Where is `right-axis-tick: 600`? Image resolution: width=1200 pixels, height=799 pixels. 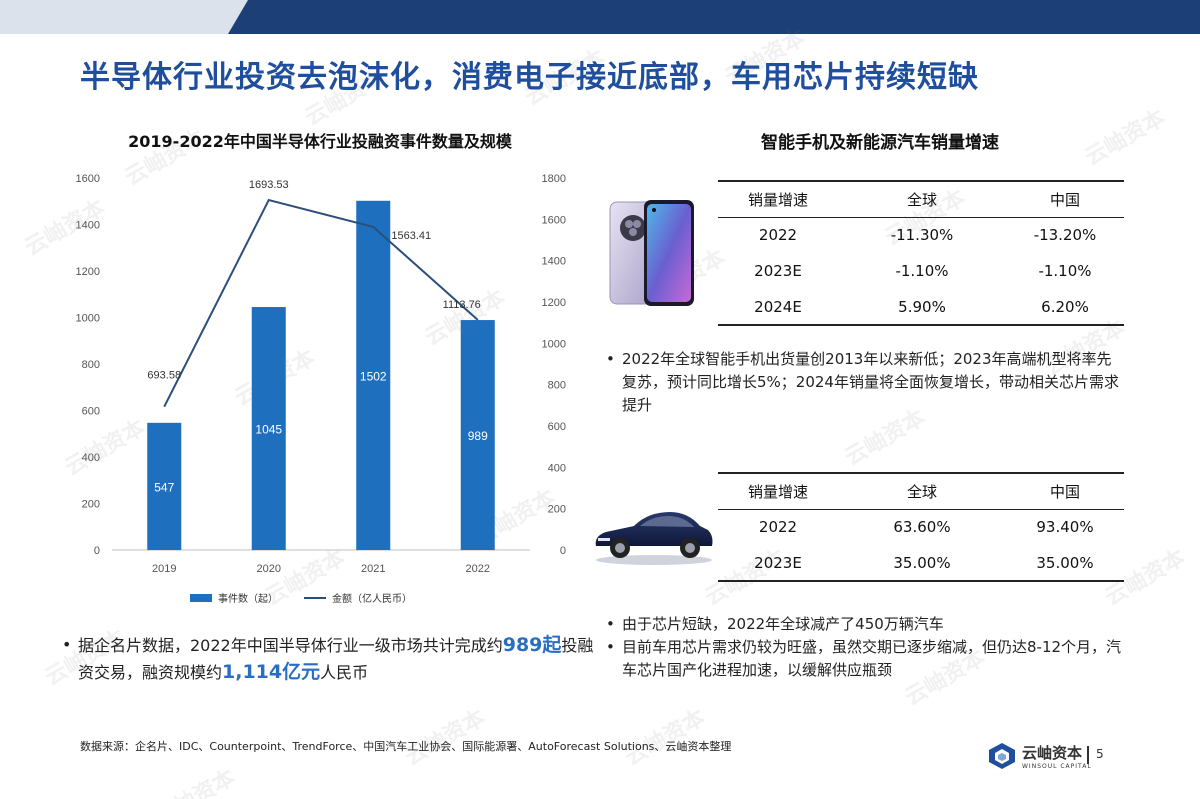
right-axis-tick: 600 is located at coordinates (557, 427).